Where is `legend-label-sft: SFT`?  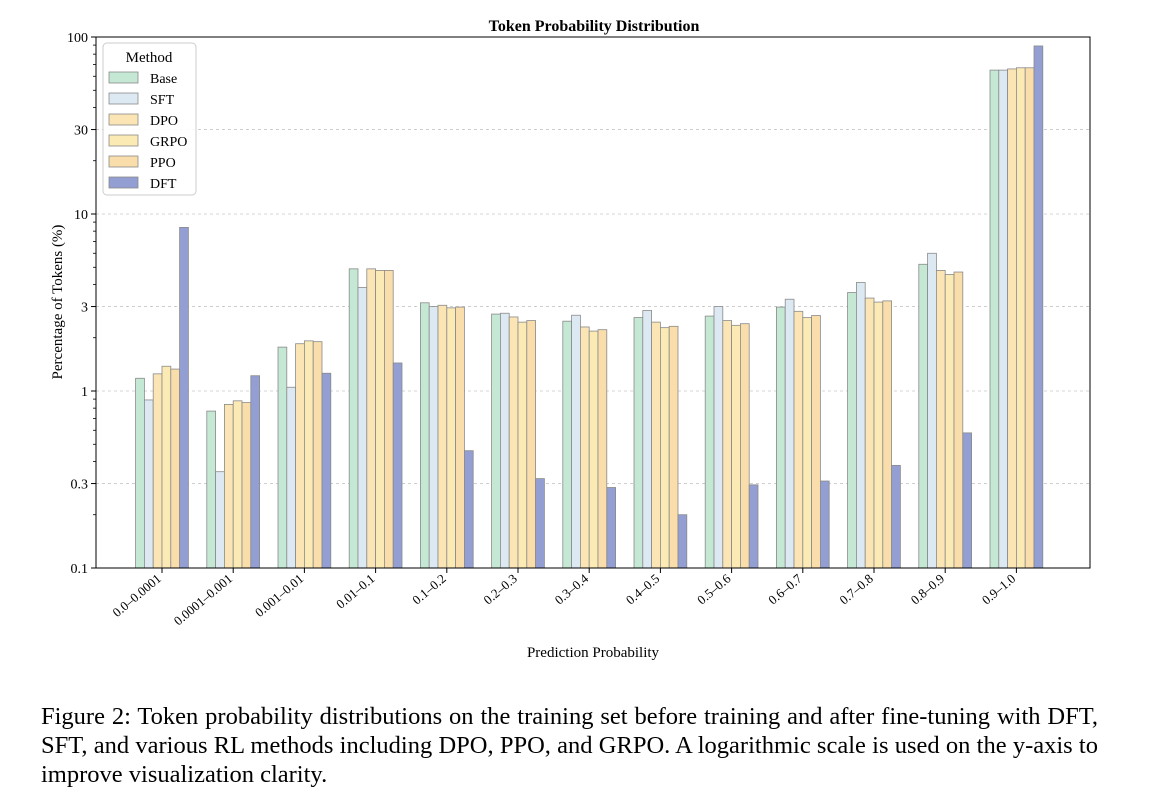
legend-label-sft: SFT is located at coordinates (162, 100).